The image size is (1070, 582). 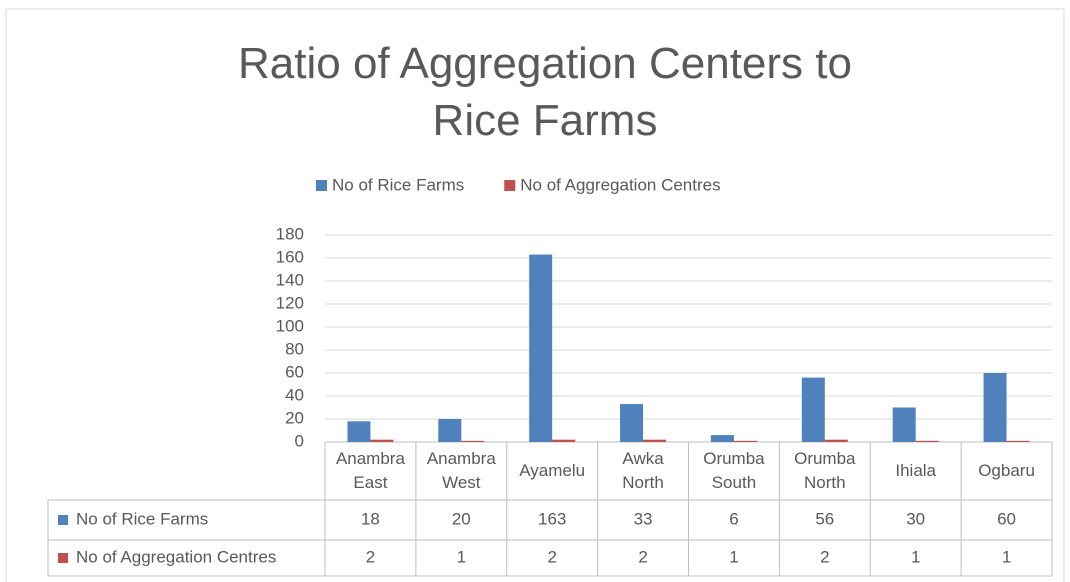 What do you see at coordinates (398, 184) in the screenshot?
I see `legend-label: No of Rice Farms` at bounding box center [398, 184].